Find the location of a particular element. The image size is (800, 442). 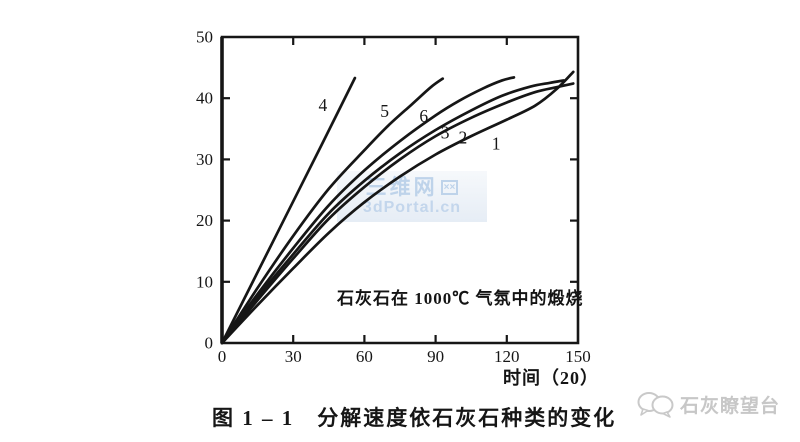

y-tick-label: 40 is located at coordinates (204, 98).